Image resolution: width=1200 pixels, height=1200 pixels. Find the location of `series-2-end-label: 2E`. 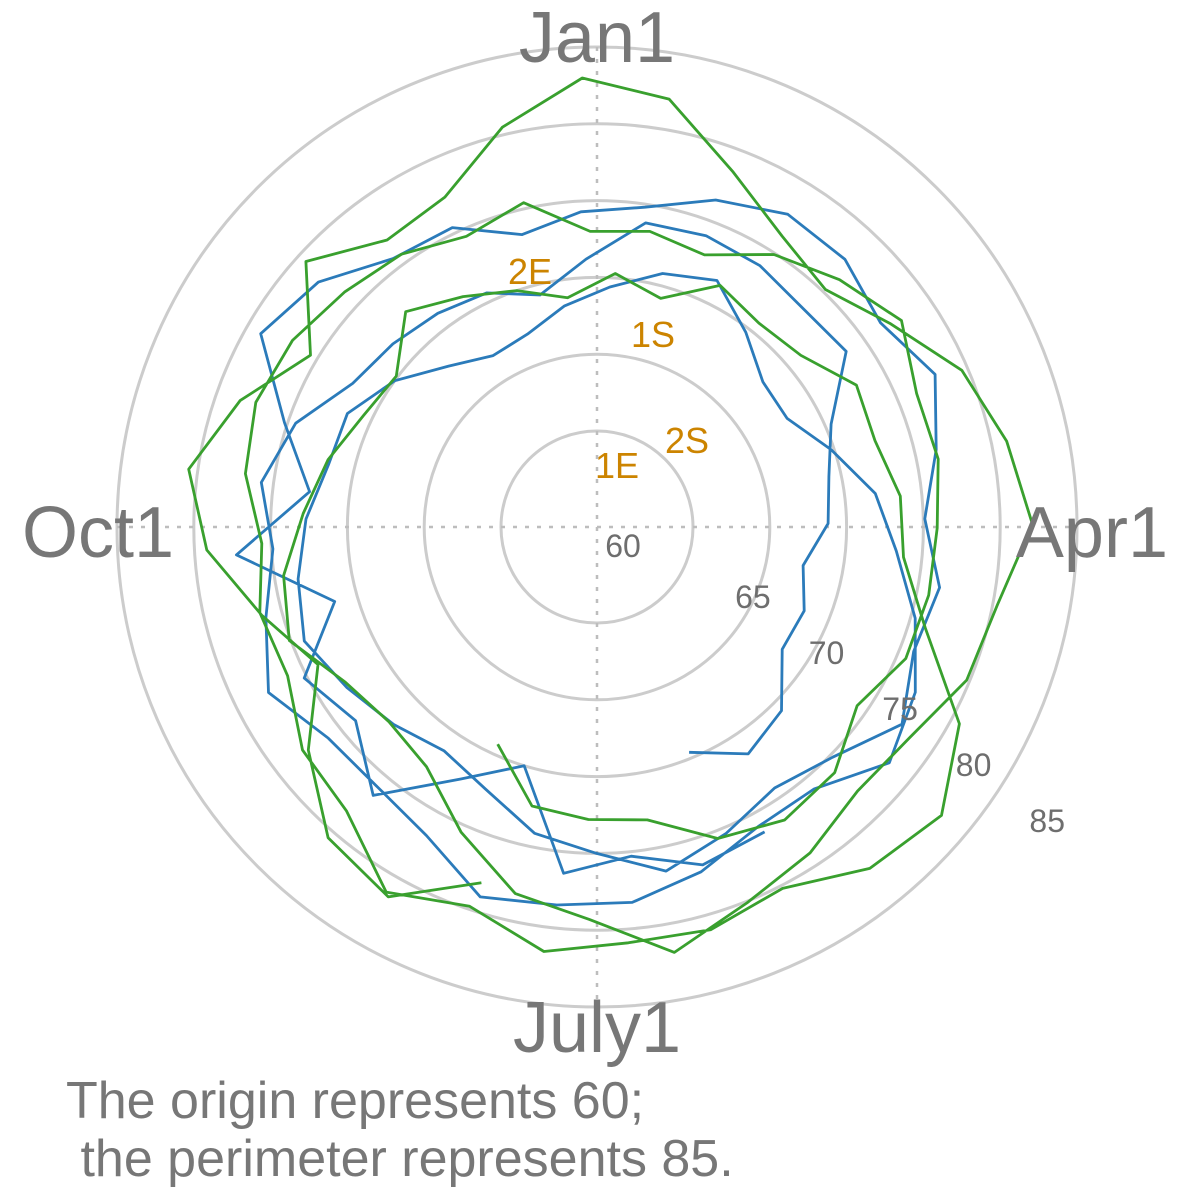

series-2-end-label: 2E is located at coordinates (530, 271).